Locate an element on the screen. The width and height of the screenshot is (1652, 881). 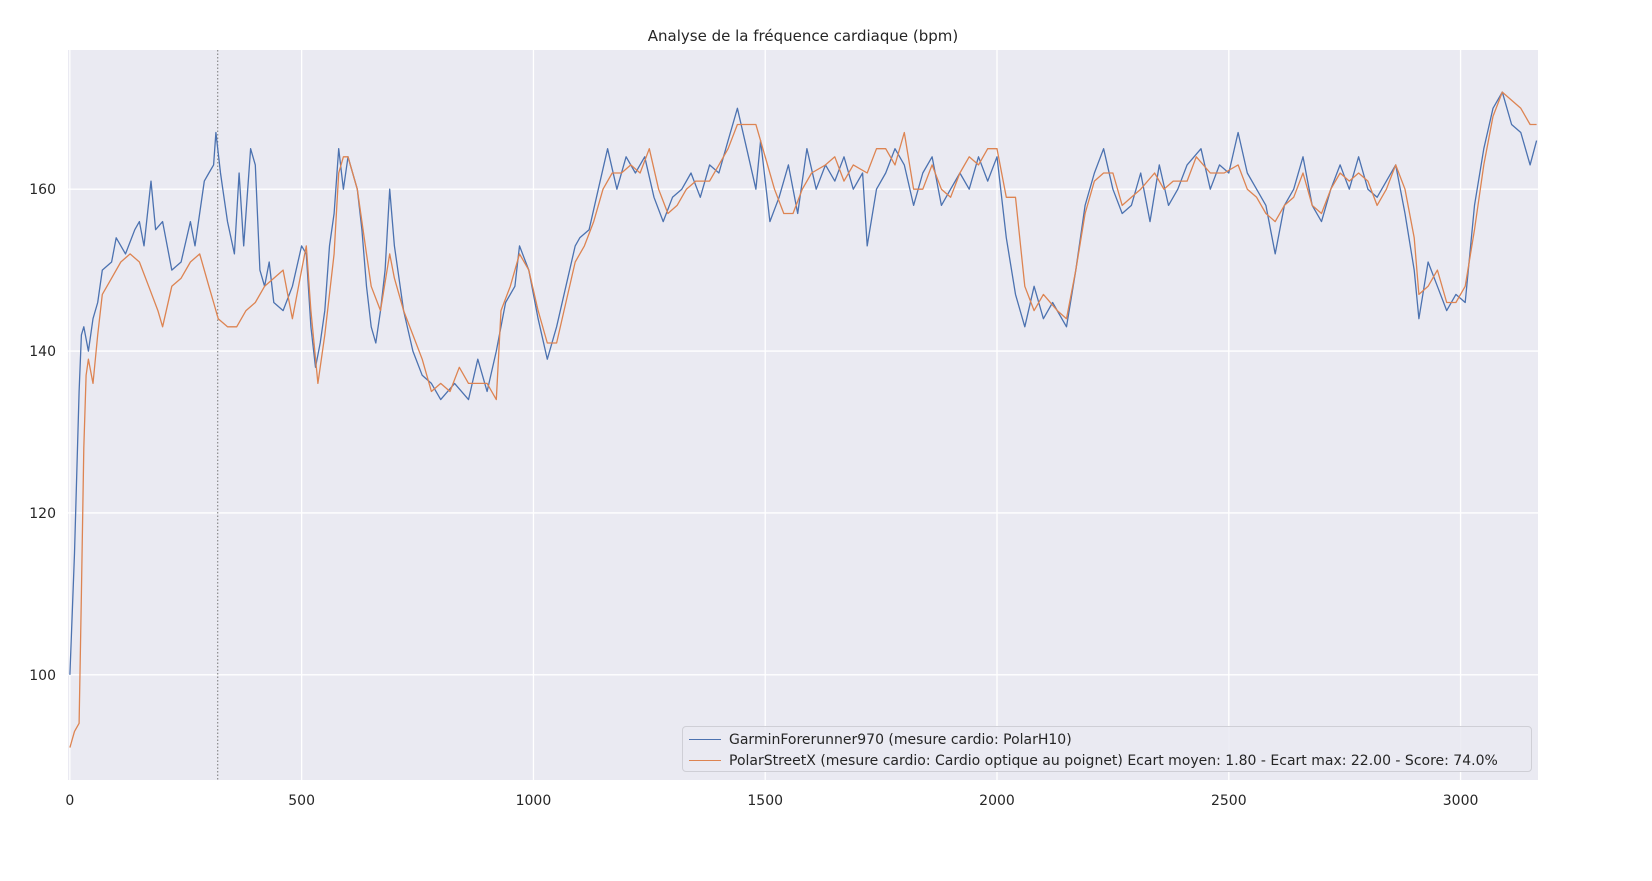
x-tick-labels: 0 500 1000 1500 2000 2500 3000 is located at coordinates (771, 801).